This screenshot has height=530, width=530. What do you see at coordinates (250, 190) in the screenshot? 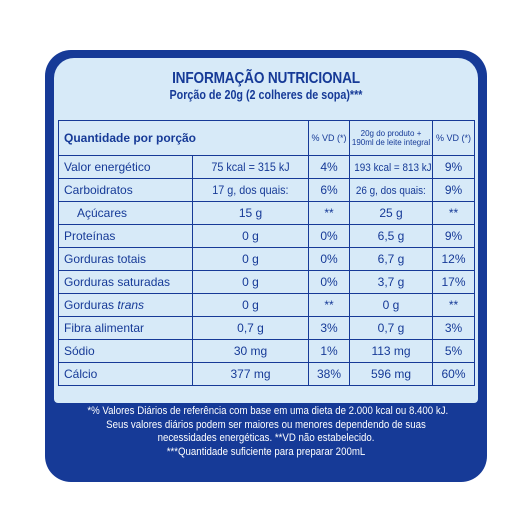
I see `amount-value: 17 g, dos quais:` at bounding box center [250, 190].